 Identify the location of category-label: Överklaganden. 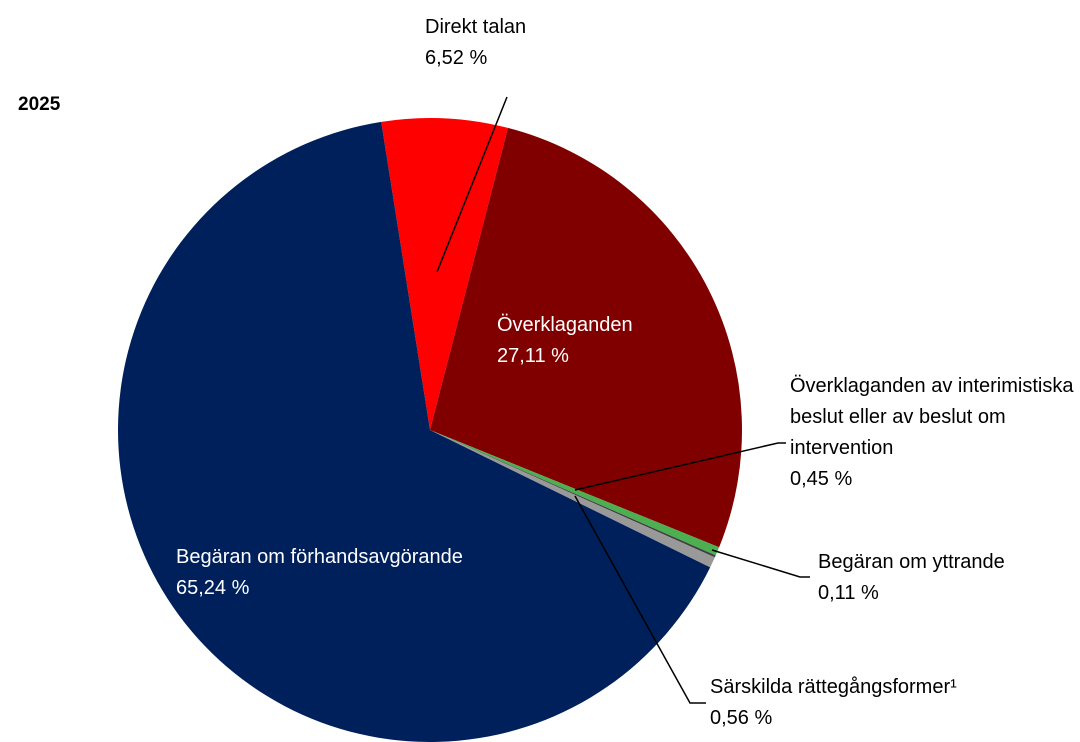
(565, 325).